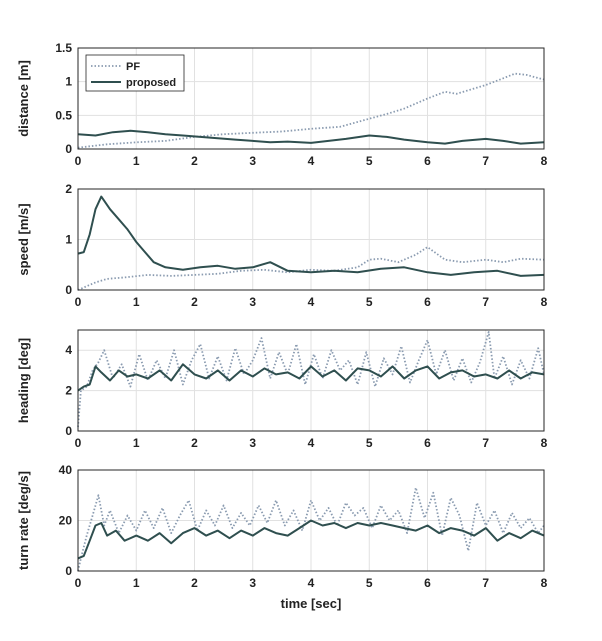  I want to click on legend-label-proposed: proposed, so click(151, 83).